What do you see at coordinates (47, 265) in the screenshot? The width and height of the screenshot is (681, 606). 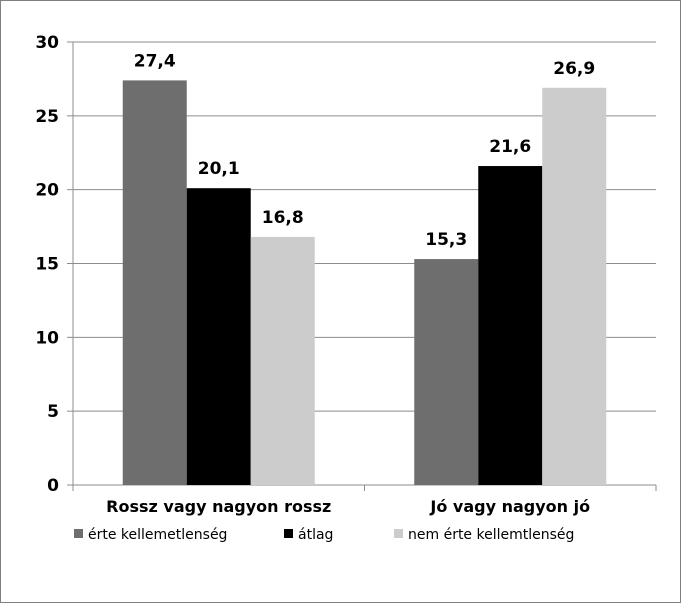 I see `y-tick-label: 15` at bounding box center [47, 265].